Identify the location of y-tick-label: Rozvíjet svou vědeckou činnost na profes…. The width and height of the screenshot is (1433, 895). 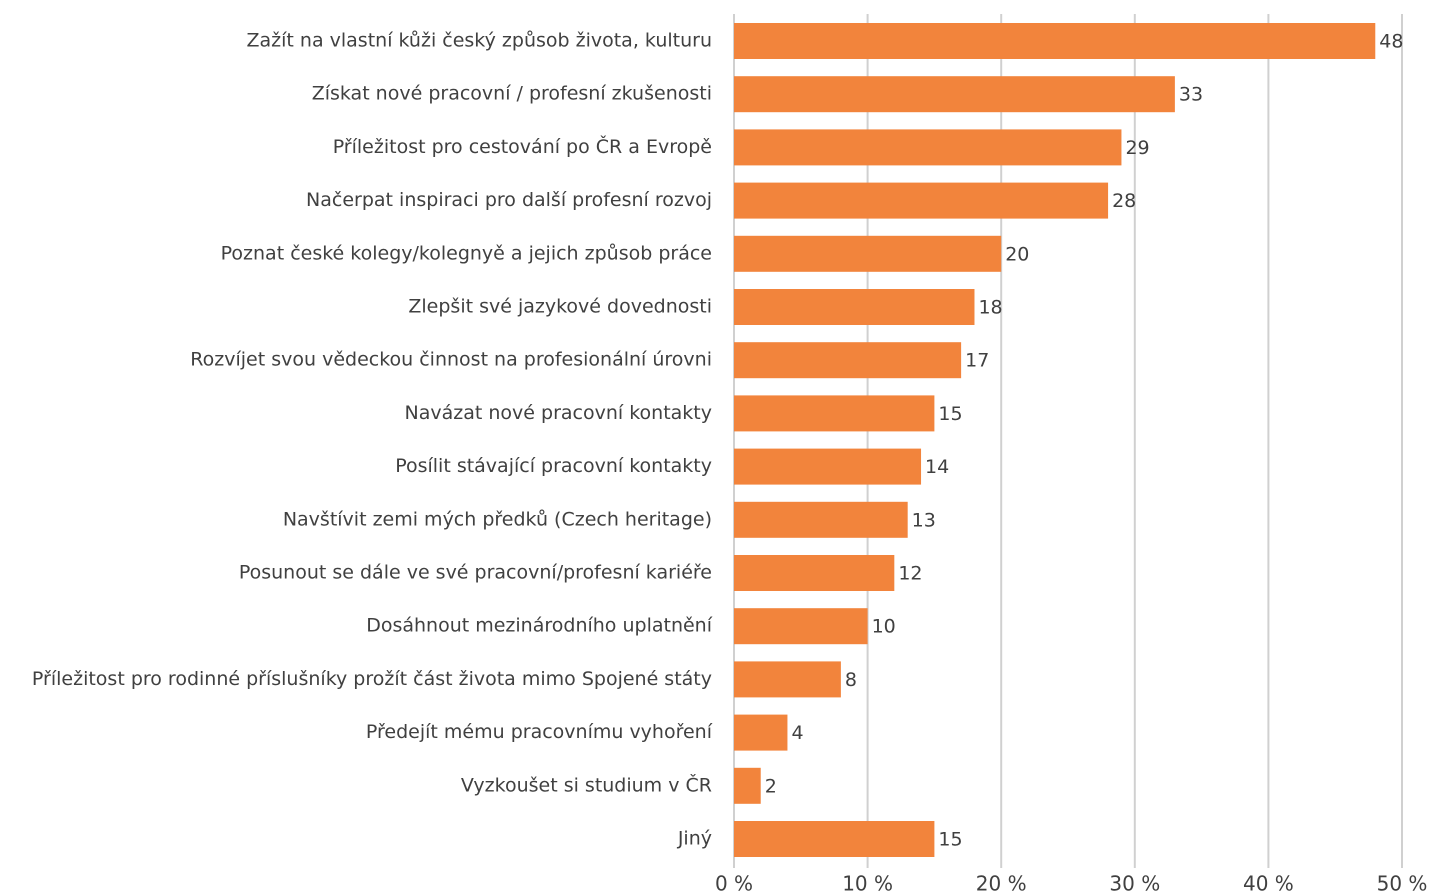
(451, 360).